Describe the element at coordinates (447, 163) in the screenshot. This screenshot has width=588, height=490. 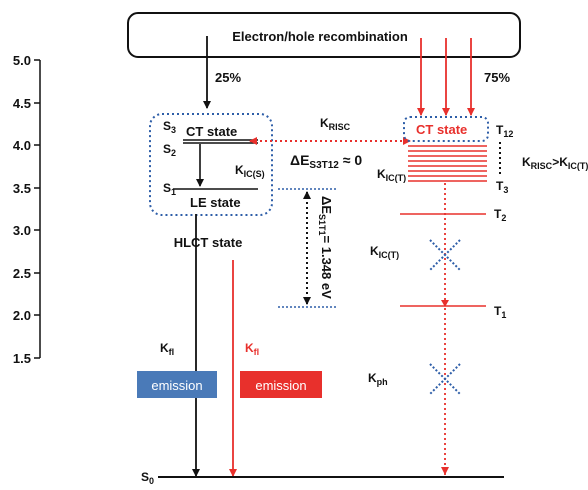
I see `triplet-manifold` at that location.